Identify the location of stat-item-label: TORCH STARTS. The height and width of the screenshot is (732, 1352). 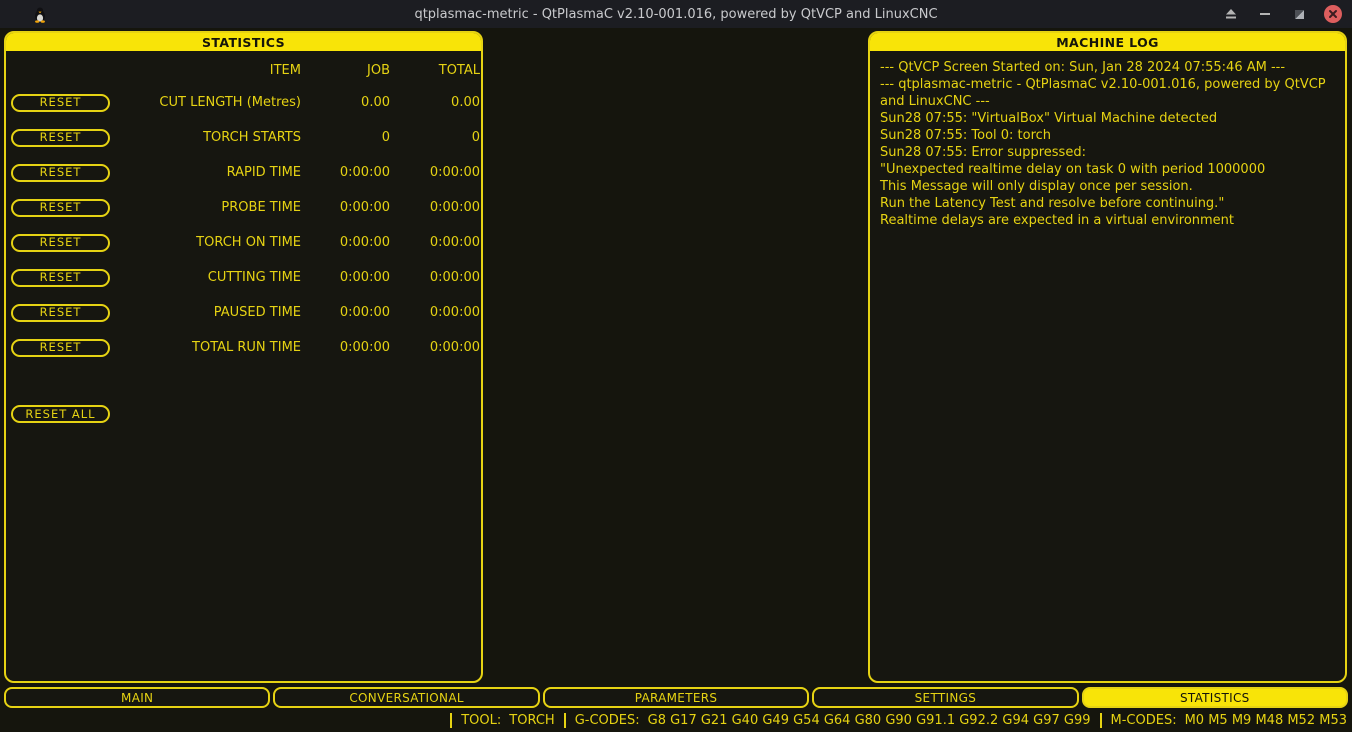
(252, 137).